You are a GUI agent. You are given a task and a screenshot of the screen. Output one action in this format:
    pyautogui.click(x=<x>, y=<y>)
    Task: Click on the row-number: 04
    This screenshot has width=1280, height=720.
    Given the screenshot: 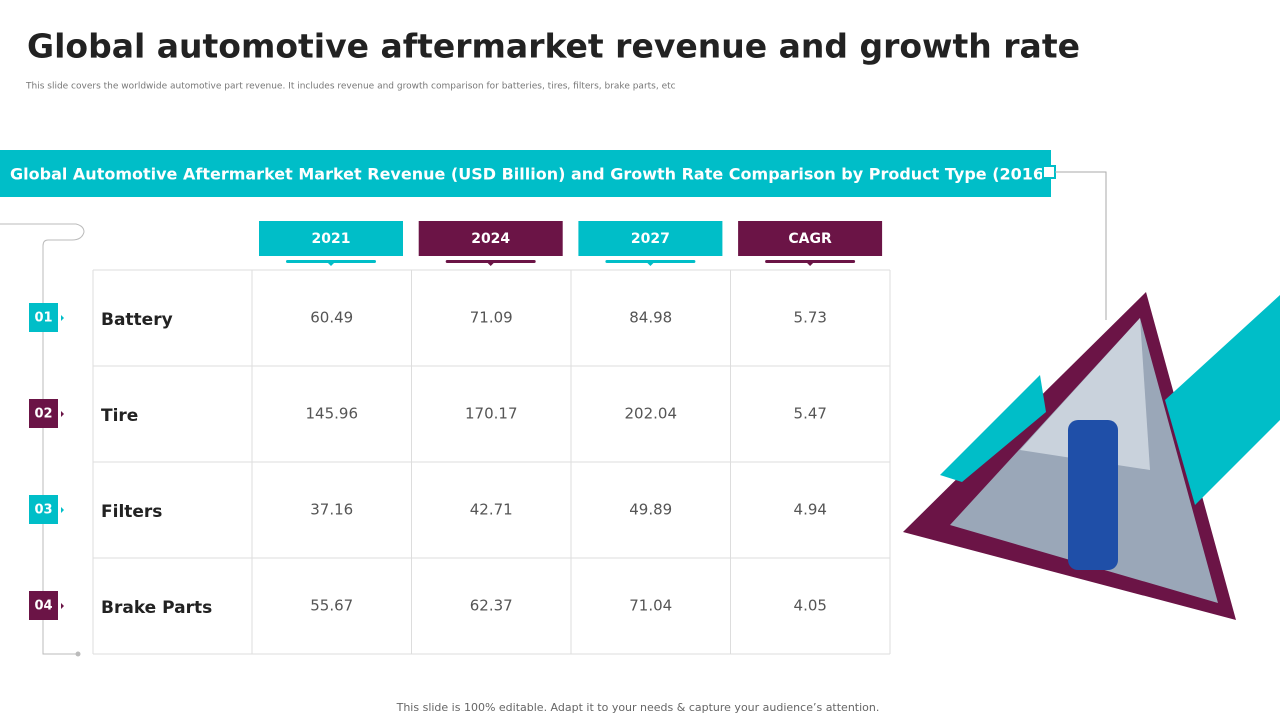 What is the action you would take?
    pyautogui.click(x=43, y=606)
    